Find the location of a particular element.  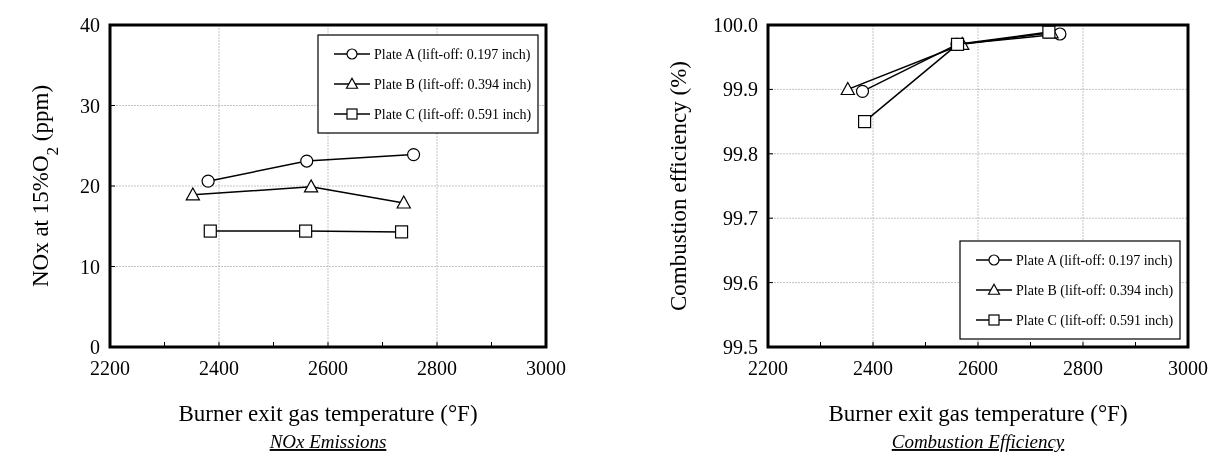

y-tick-label: 99.6 is located at coordinates (740, 282).